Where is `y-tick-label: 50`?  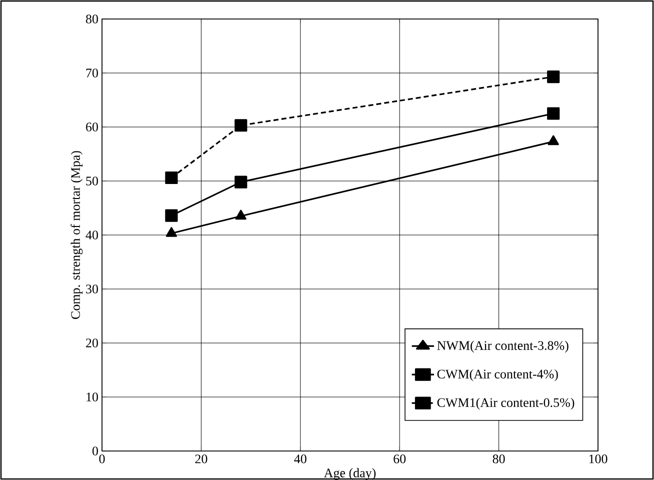 y-tick-label: 50 is located at coordinates (92, 181).